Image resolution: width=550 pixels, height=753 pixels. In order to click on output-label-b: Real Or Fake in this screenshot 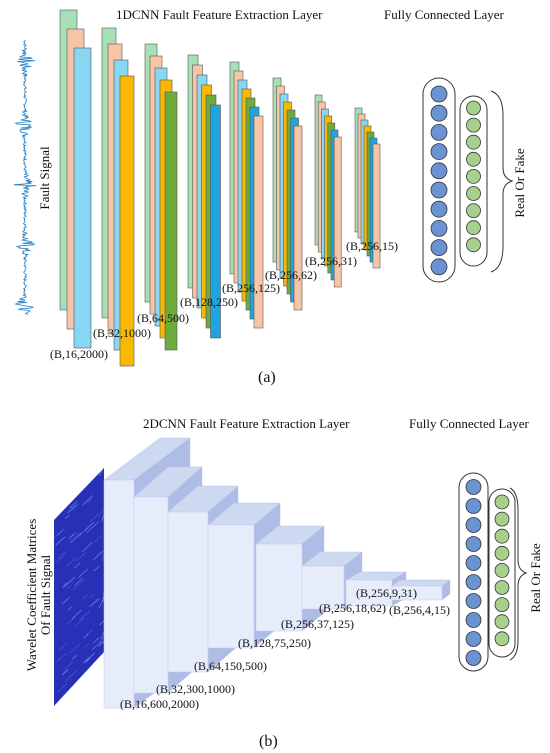, I will do `click(535, 578)`.